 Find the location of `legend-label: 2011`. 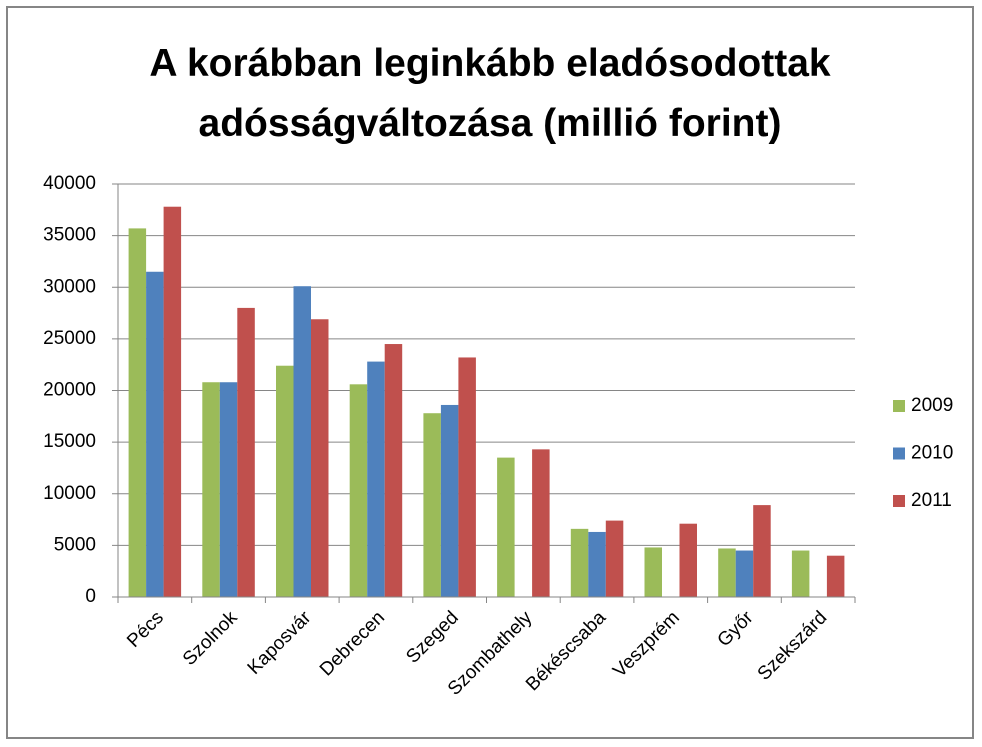

legend-label: 2011 is located at coordinates (931, 500).